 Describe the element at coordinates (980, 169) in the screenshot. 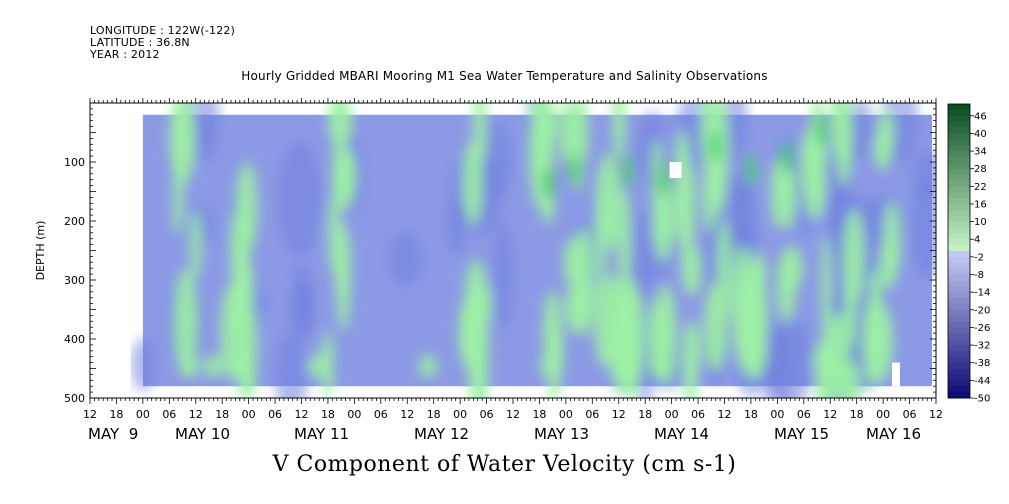

I see `colorbar-label: 28` at that location.